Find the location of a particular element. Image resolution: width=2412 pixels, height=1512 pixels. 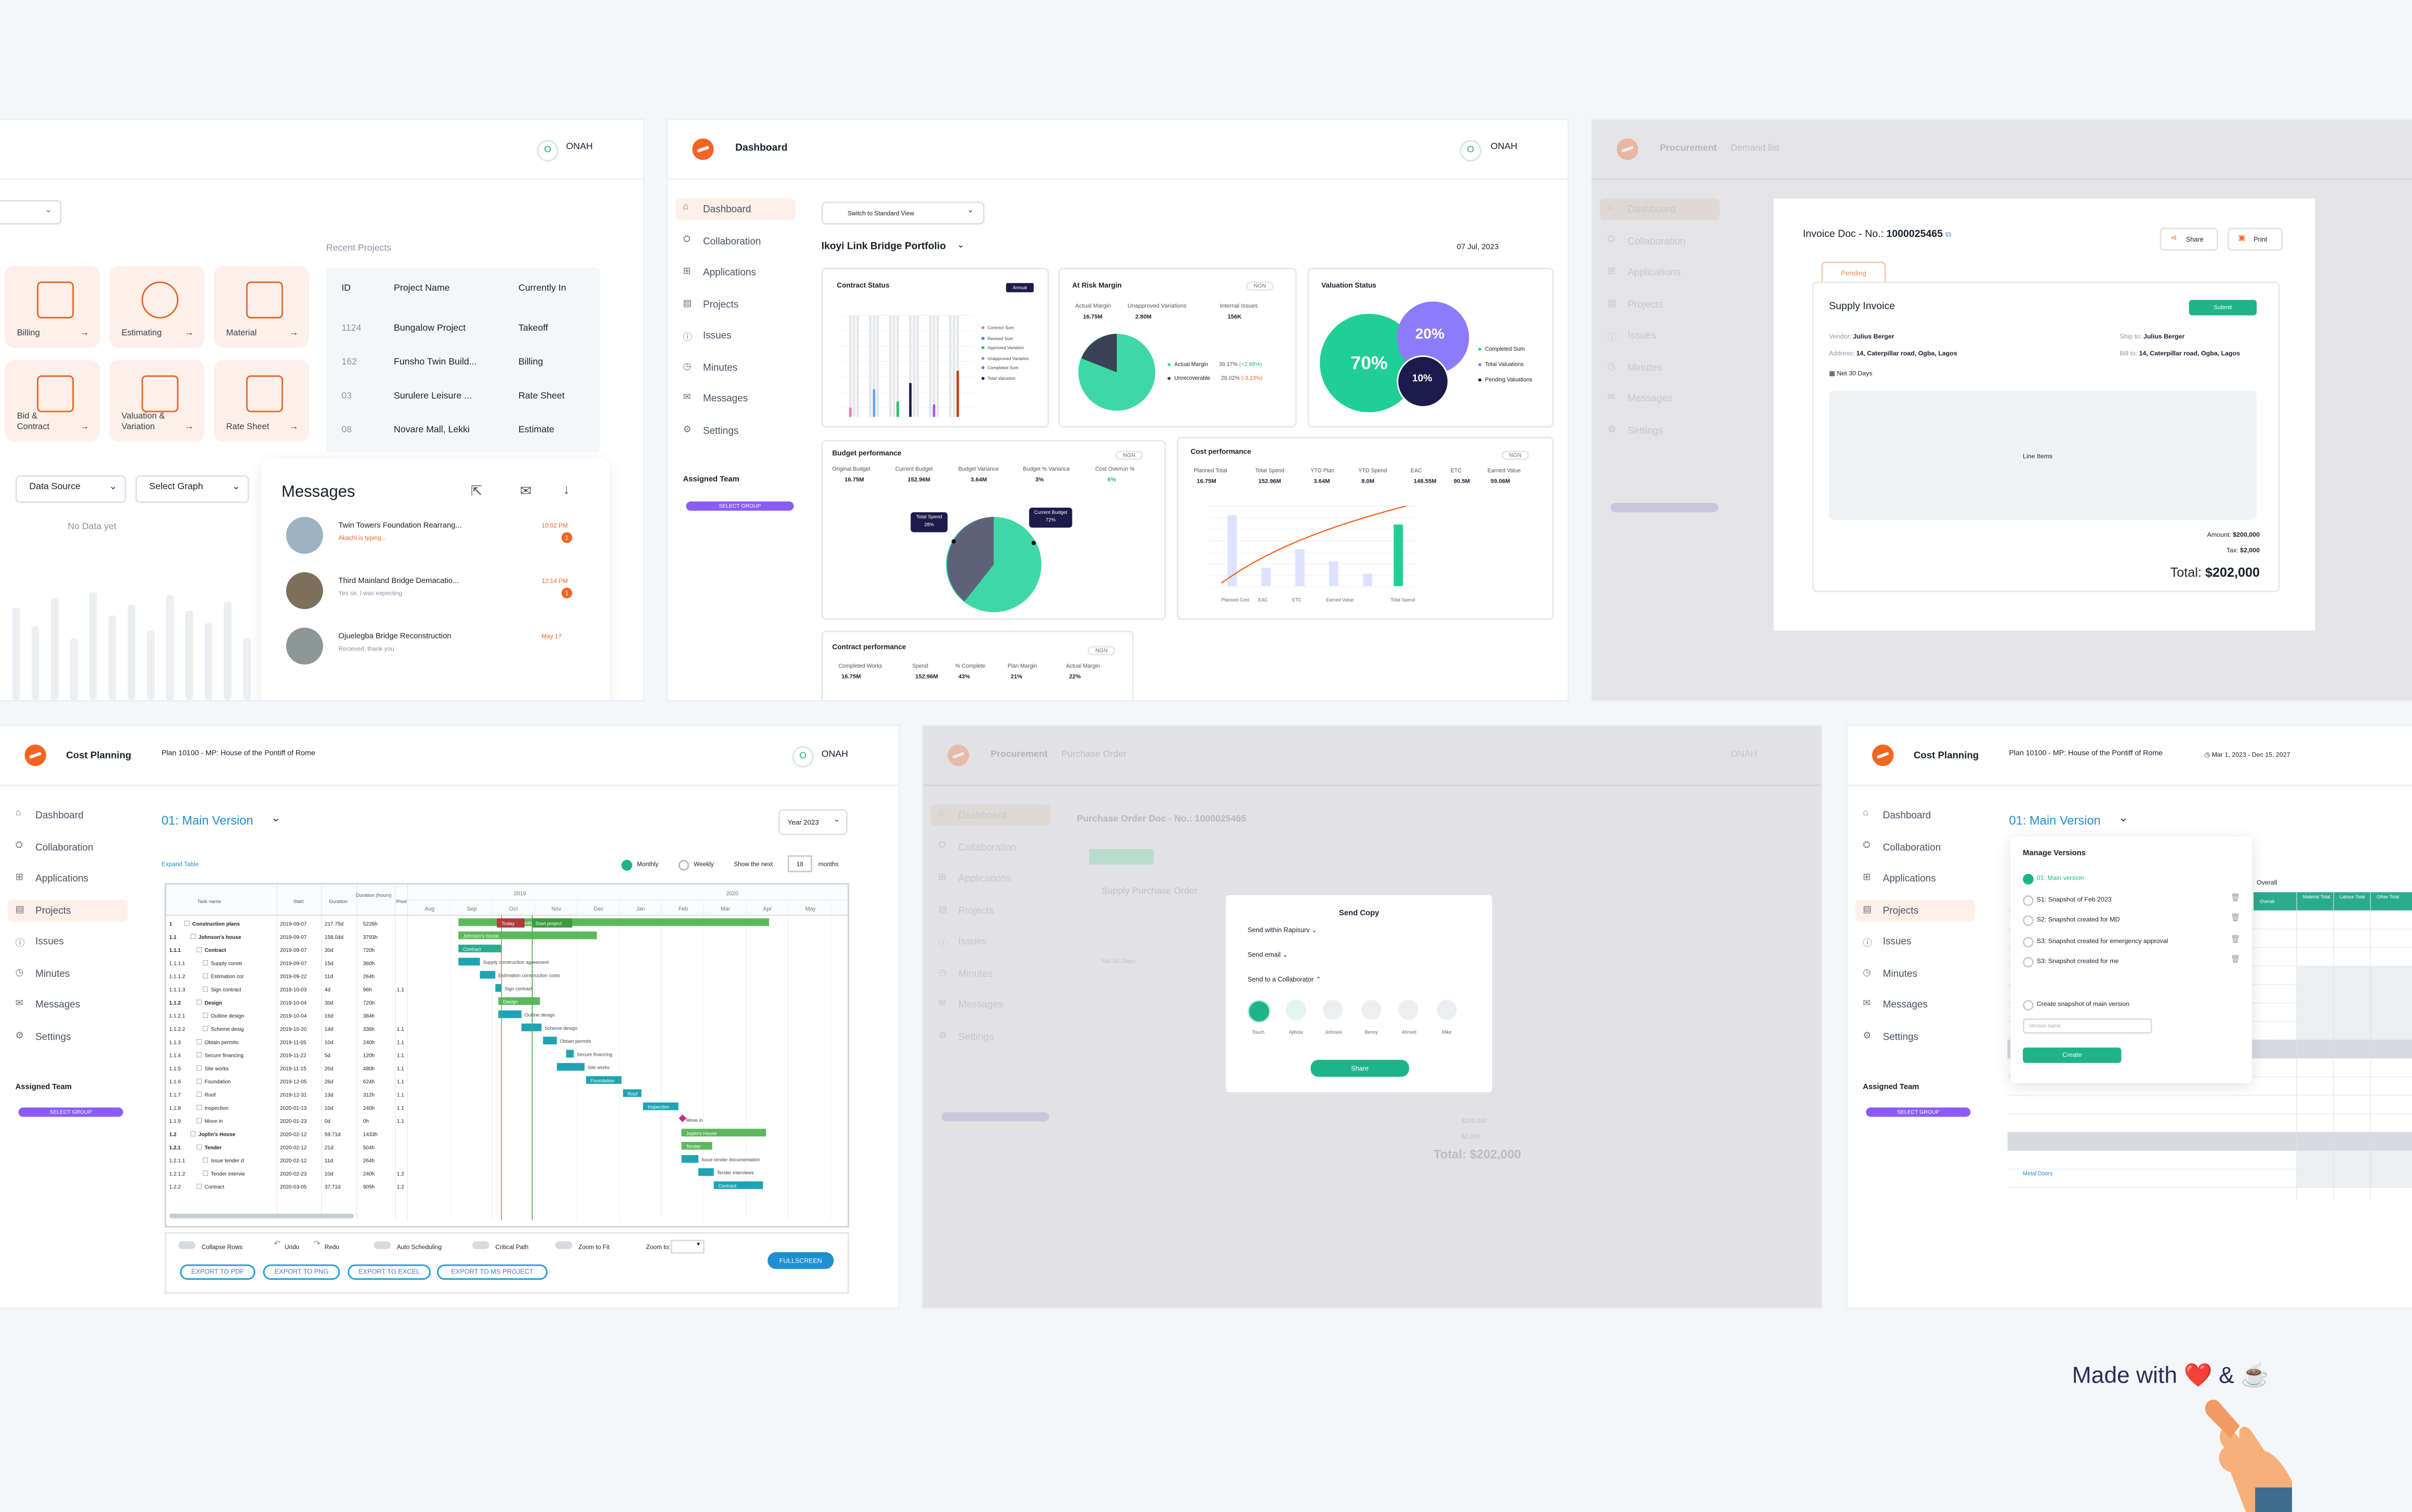

logo-icon is located at coordinates (703, 149).